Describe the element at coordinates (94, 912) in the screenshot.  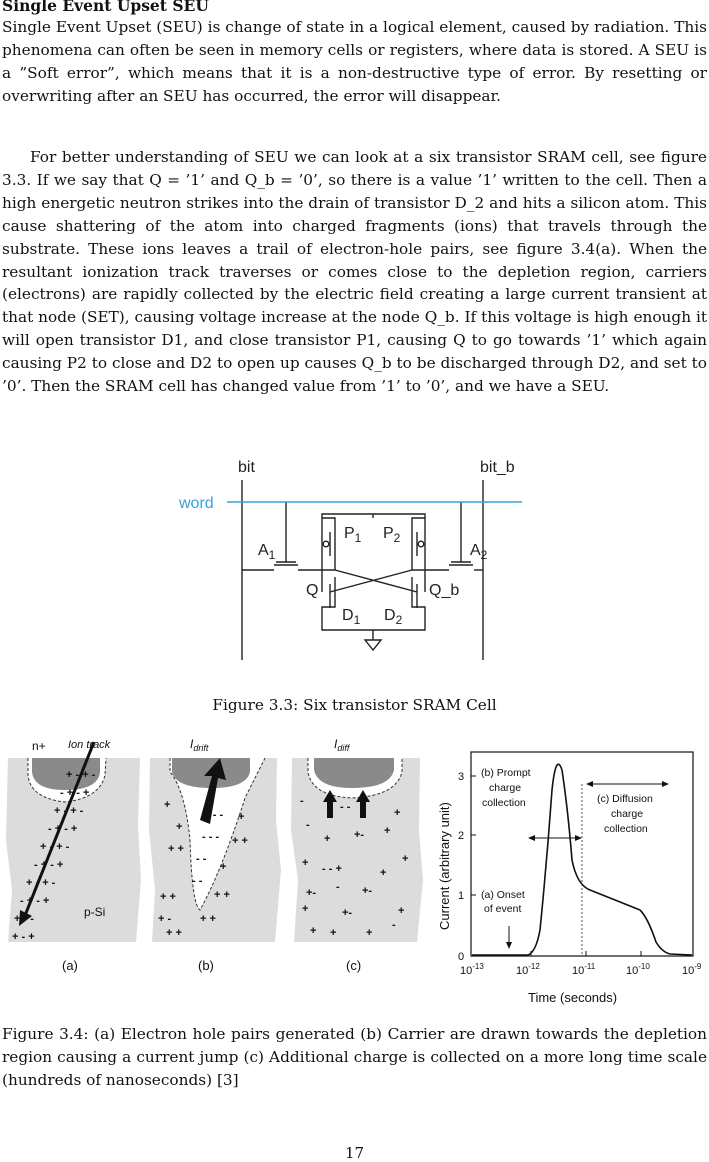
I see `p-si-label: p-Si` at that location.